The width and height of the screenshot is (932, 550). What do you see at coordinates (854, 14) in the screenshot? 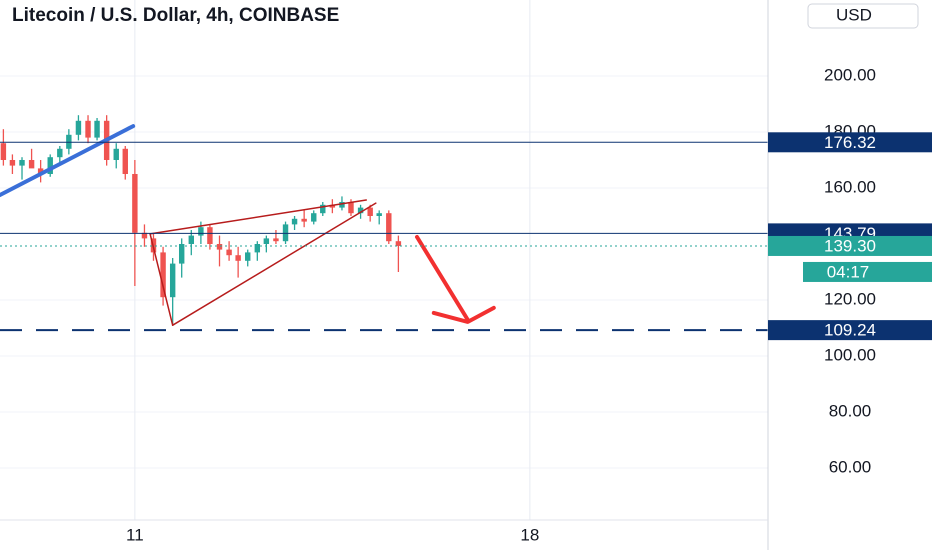
I see `currency-label: USD` at bounding box center [854, 14].